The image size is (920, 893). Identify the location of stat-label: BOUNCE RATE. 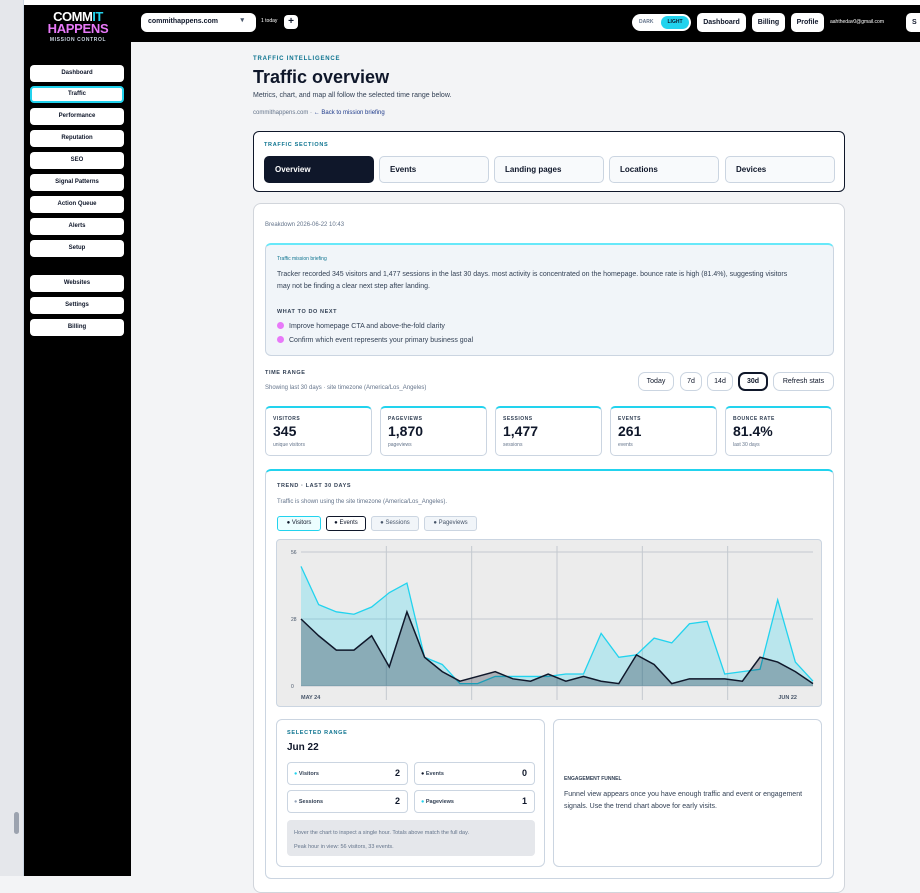
(754, 419).